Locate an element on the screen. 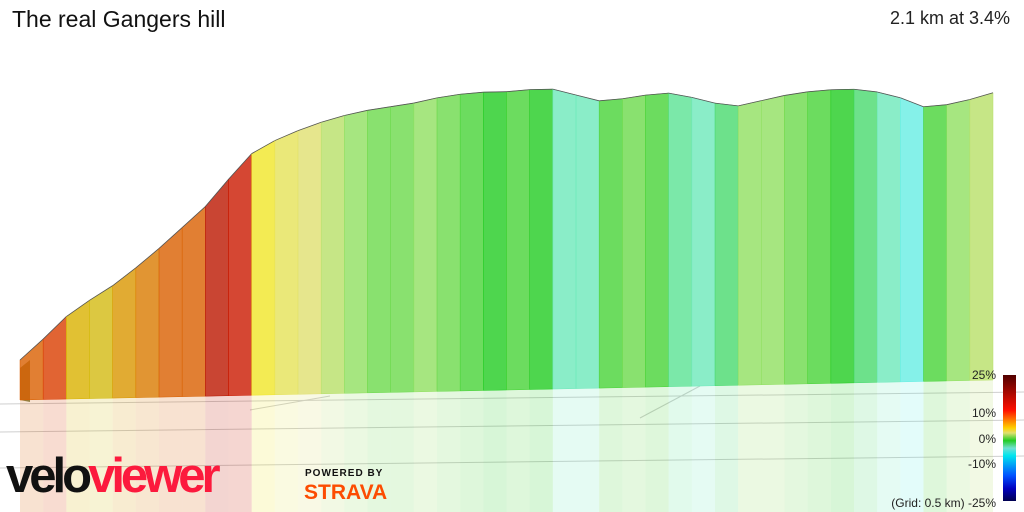 Image resolution: width=1024 pixels, height=512 pixels. legend-tick: 25% is located at coordinates (983, 375).